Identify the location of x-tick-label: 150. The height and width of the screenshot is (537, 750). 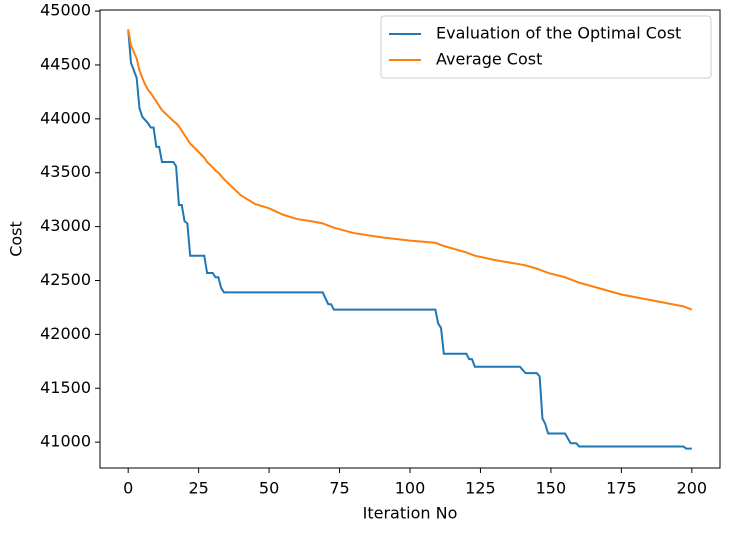
(551, 488).